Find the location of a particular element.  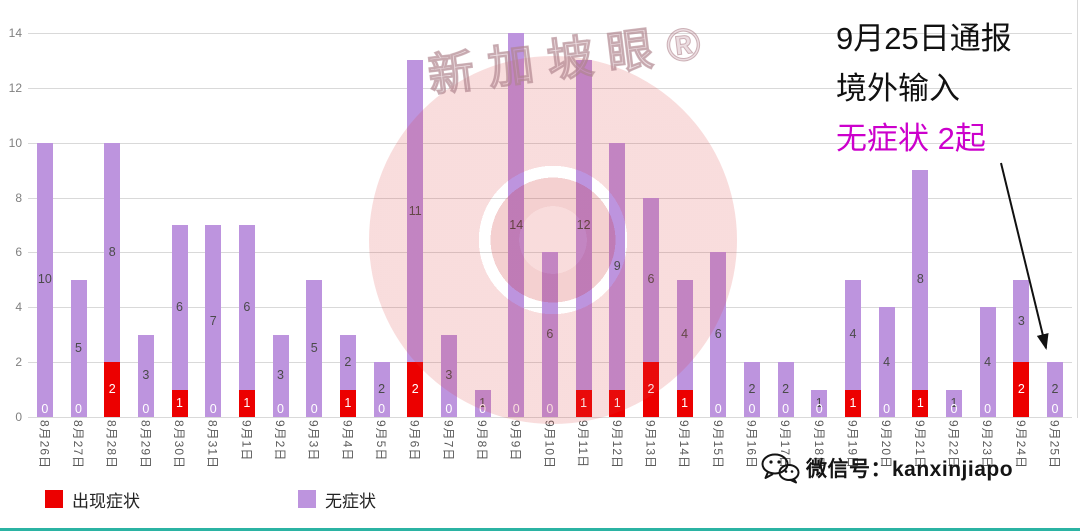

annotation-line-3: 无症状 2起 is located at coordinates (911, 138).